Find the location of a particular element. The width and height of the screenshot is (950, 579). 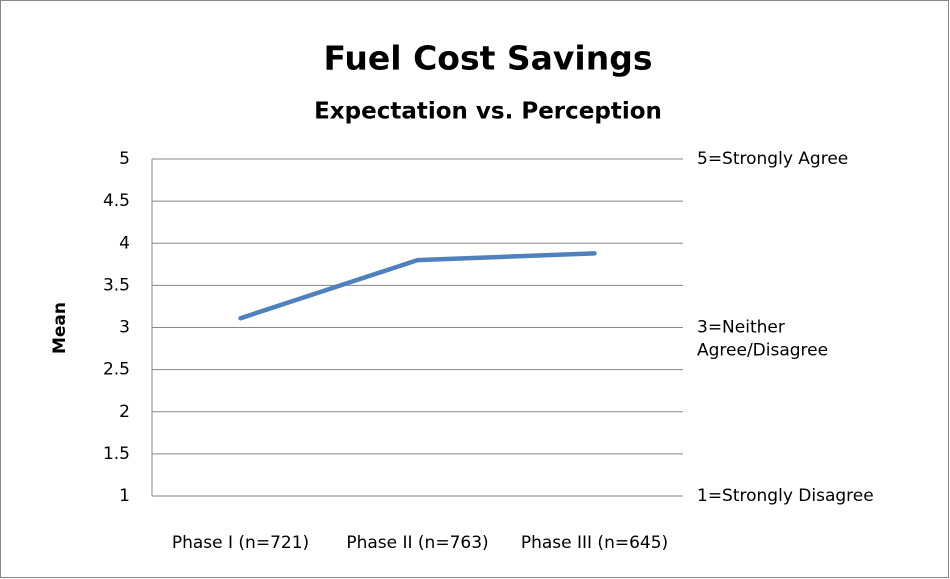

y-tick-label: 4.5 is located at coordinates (116, 201).